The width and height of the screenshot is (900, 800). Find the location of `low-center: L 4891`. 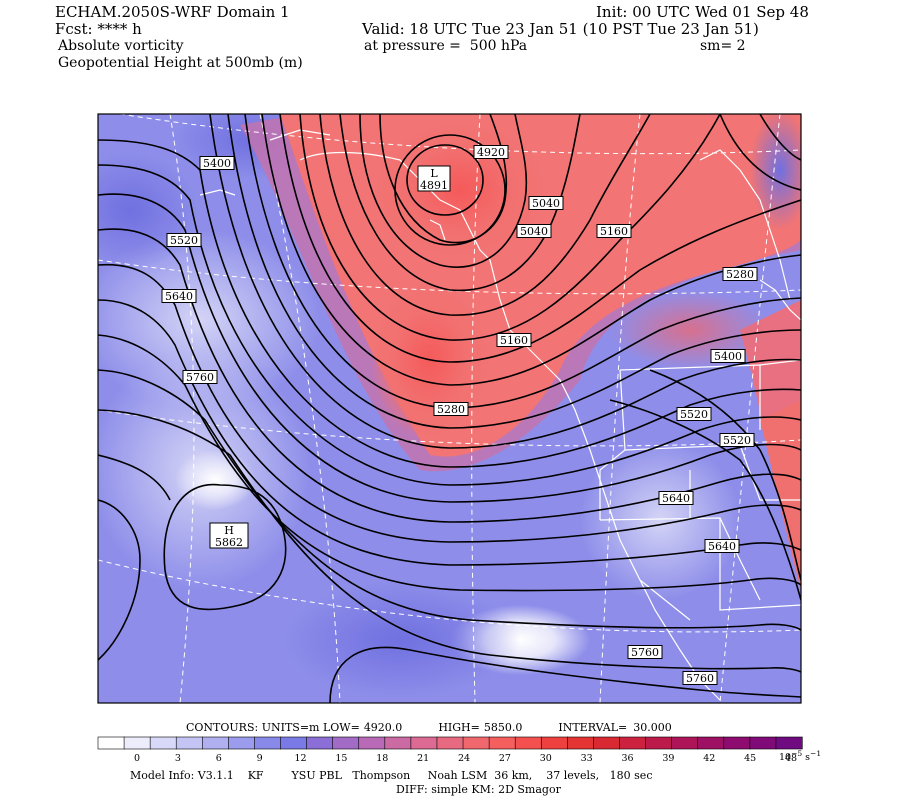

low-center: L 4891 is located at coordinates (434, 178).